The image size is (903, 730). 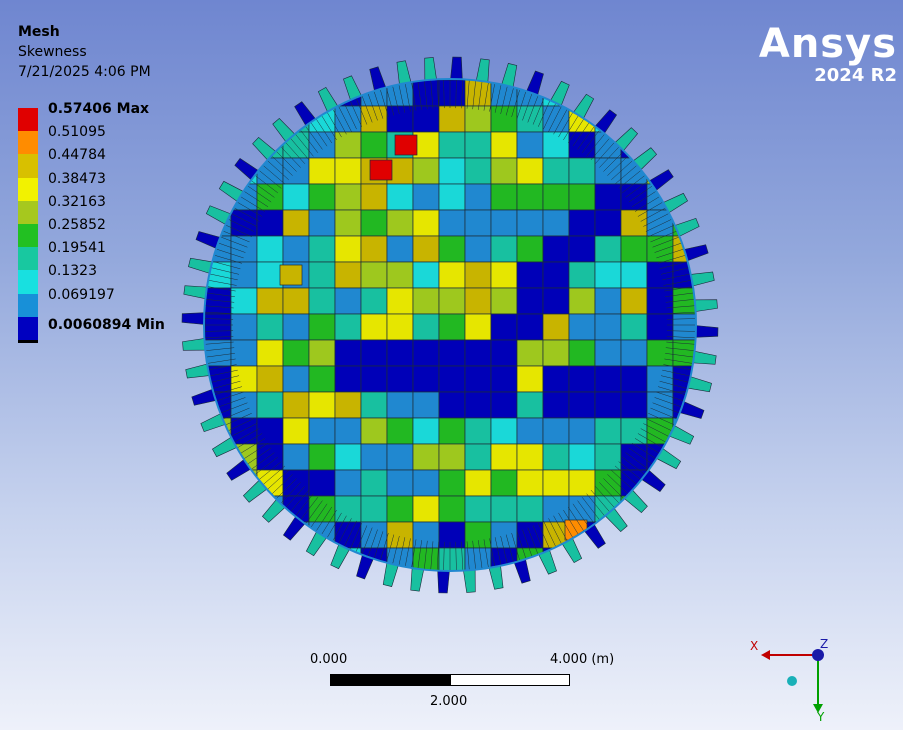 I want to click on z-axis-label: Z, so click(x=824, y=644).